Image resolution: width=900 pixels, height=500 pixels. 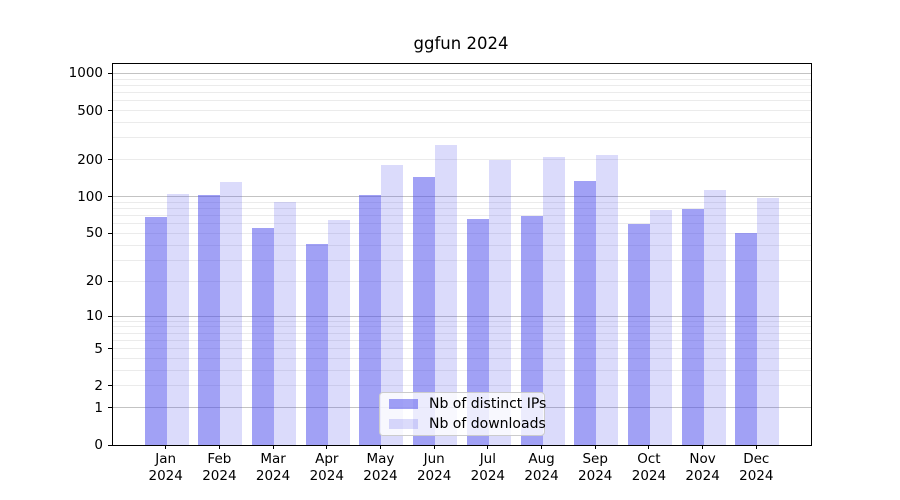 What do you see at coordinates (446, 295) in the screenshot?
I see `bar-downloads-jun` at bounding box center [446, 295].